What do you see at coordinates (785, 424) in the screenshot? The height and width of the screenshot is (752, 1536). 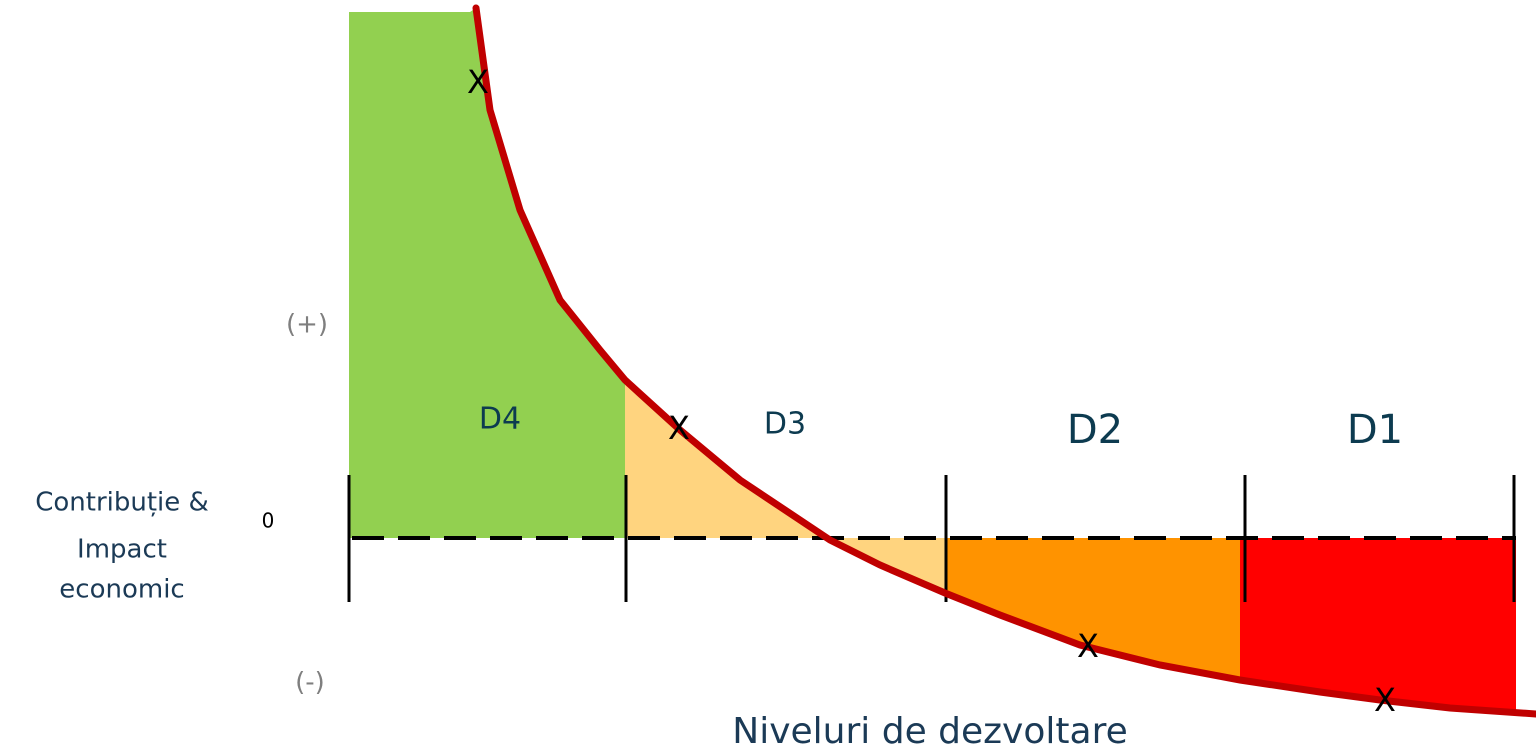 I see `level-label: D3` at bounding box center [785, 424].